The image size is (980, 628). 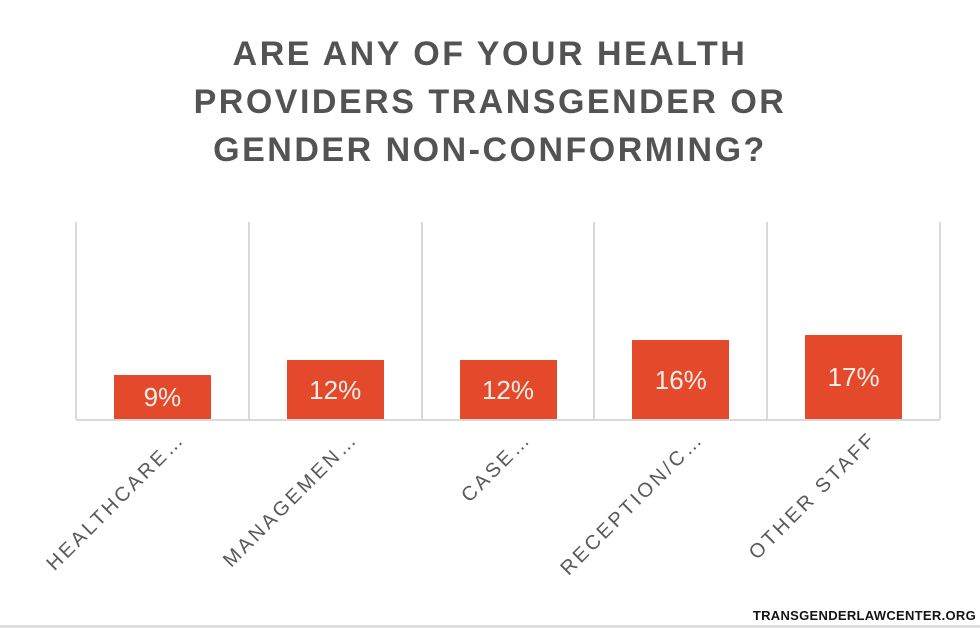 I want to click on watermark: TRANSGENDERLAWCENTER.ORG, so click(x=864, y=615).